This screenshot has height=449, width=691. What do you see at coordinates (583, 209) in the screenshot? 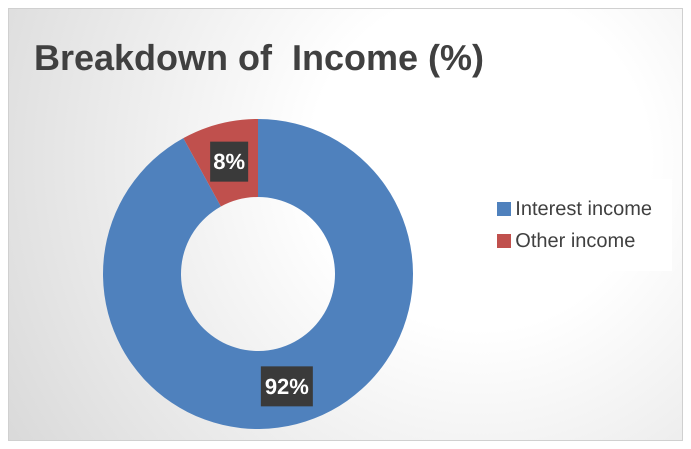
I see `legend-label: Interest income` at bounding box center [583, 209].